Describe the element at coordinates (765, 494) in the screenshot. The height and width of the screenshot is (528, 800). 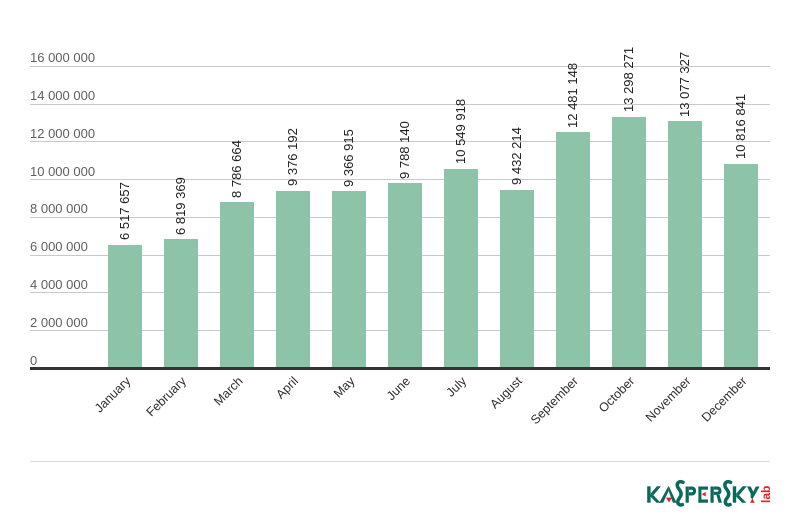
I see `svg-text: lab` at that location.